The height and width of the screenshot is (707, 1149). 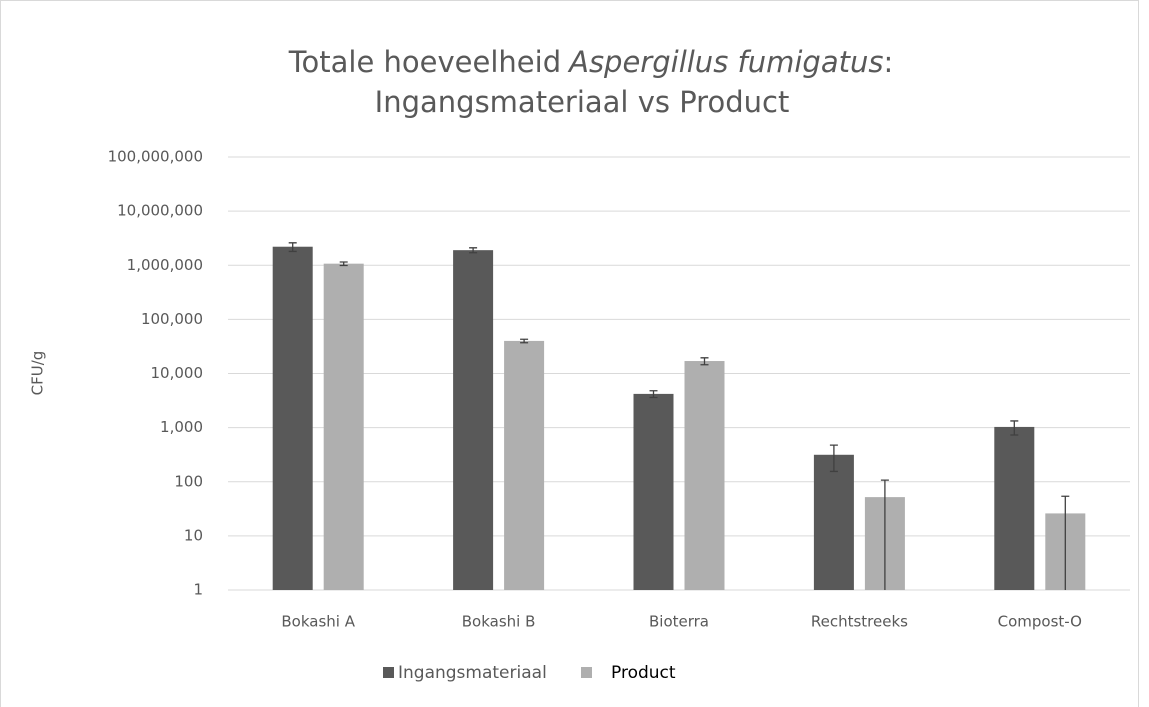 I want to click on y-tick-label: 1,000,000, so click(x=165, y=265).